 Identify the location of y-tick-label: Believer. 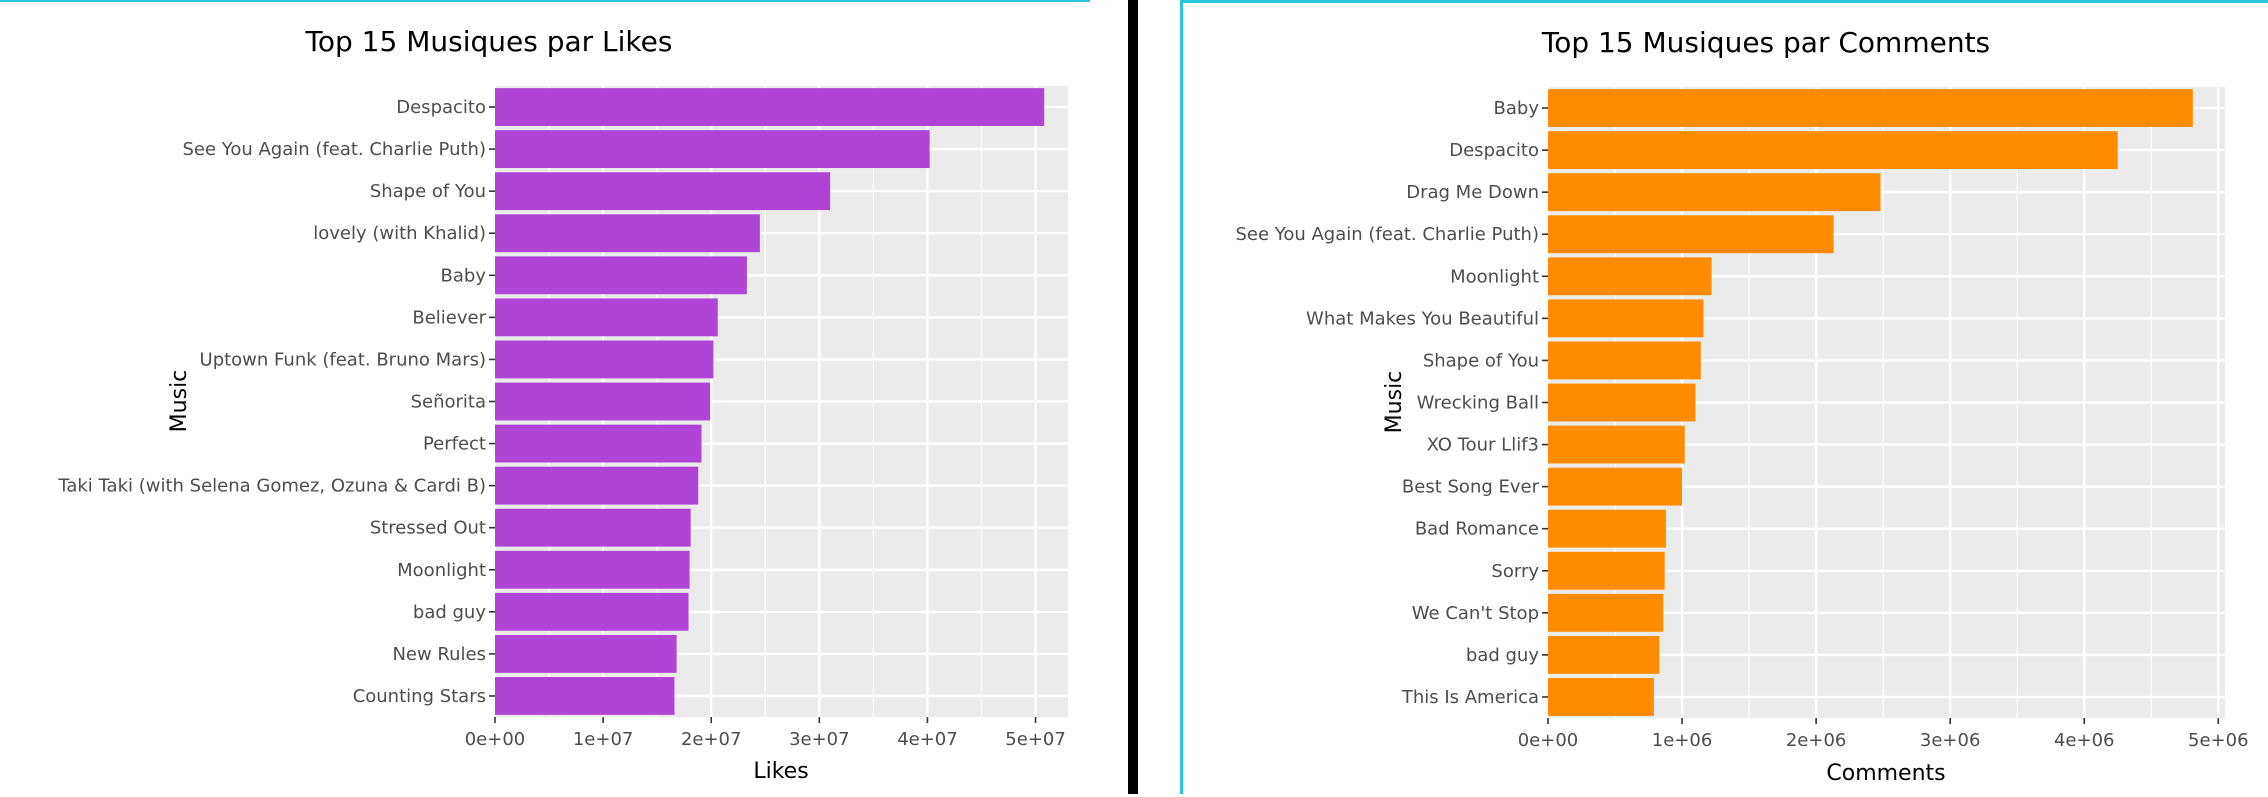
(449, 317).